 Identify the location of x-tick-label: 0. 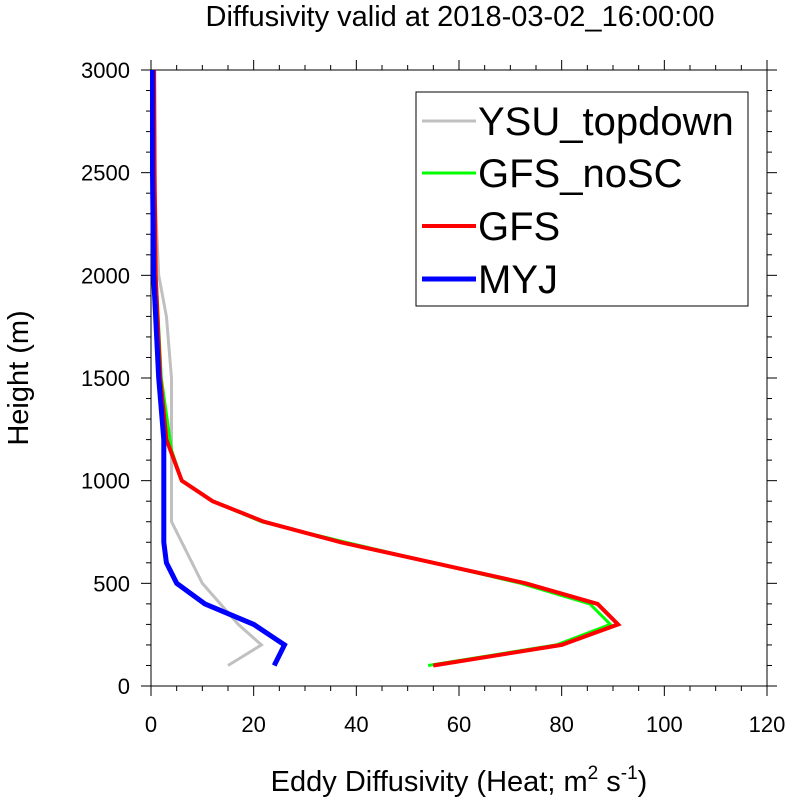
(151, 724).